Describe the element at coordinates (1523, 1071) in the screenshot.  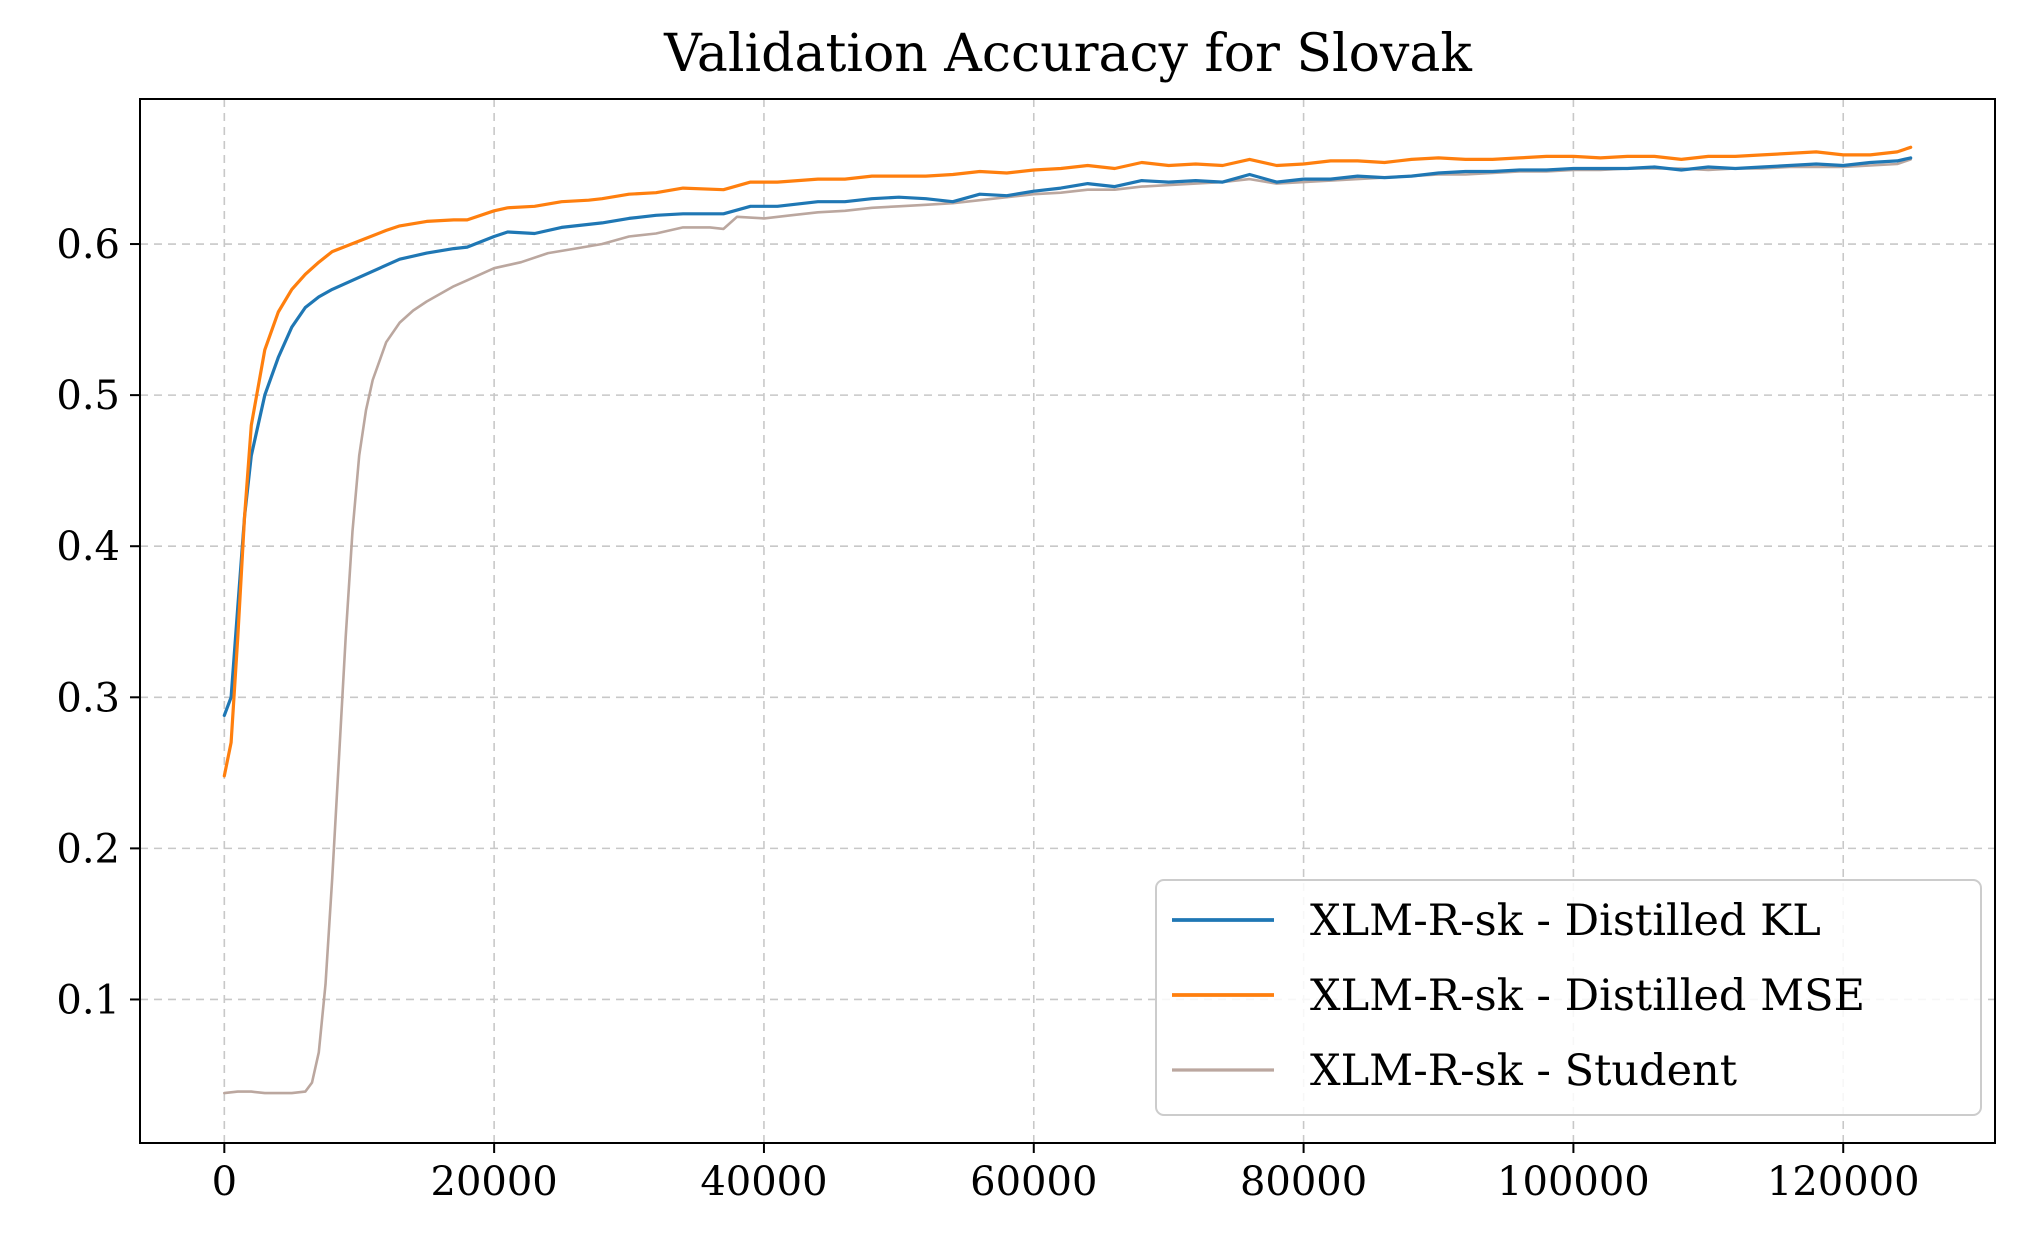
I see `legend-label-3: XLM-R-sk - Student` at that location.